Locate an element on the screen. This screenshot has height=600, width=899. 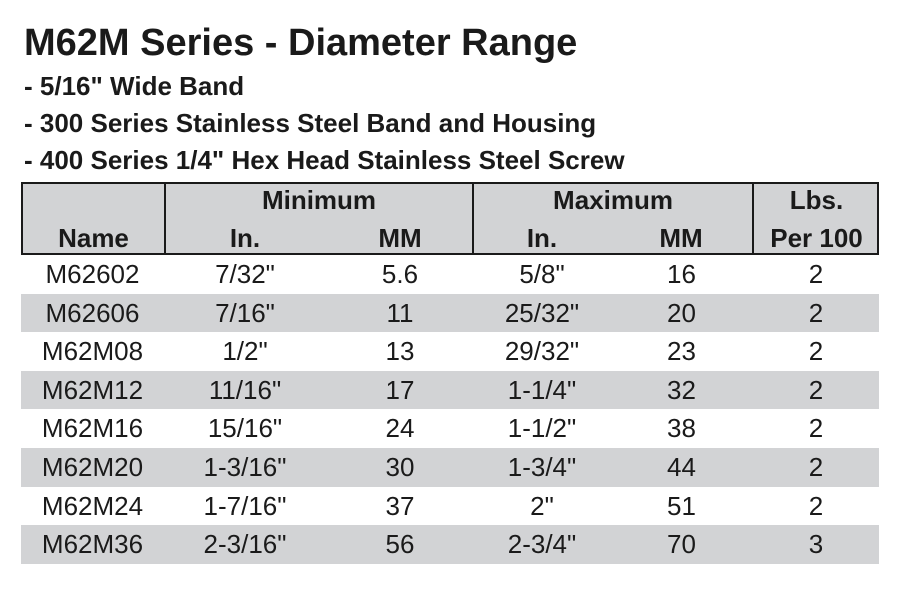
cell-name: M62M36 is located at coordinates (92, 544).